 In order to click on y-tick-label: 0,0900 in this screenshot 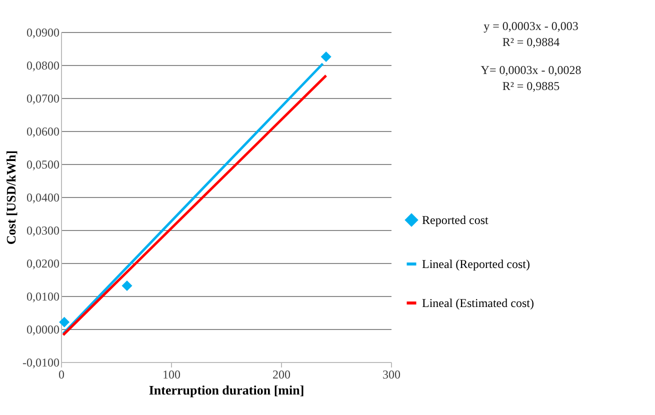, I will do `click(43, 33)`.